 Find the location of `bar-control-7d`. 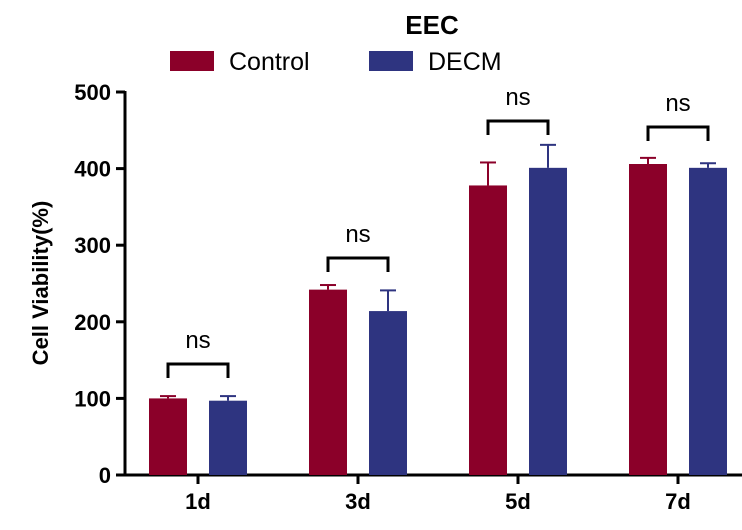

bar-control-7d is located at coordinates (648, 319).